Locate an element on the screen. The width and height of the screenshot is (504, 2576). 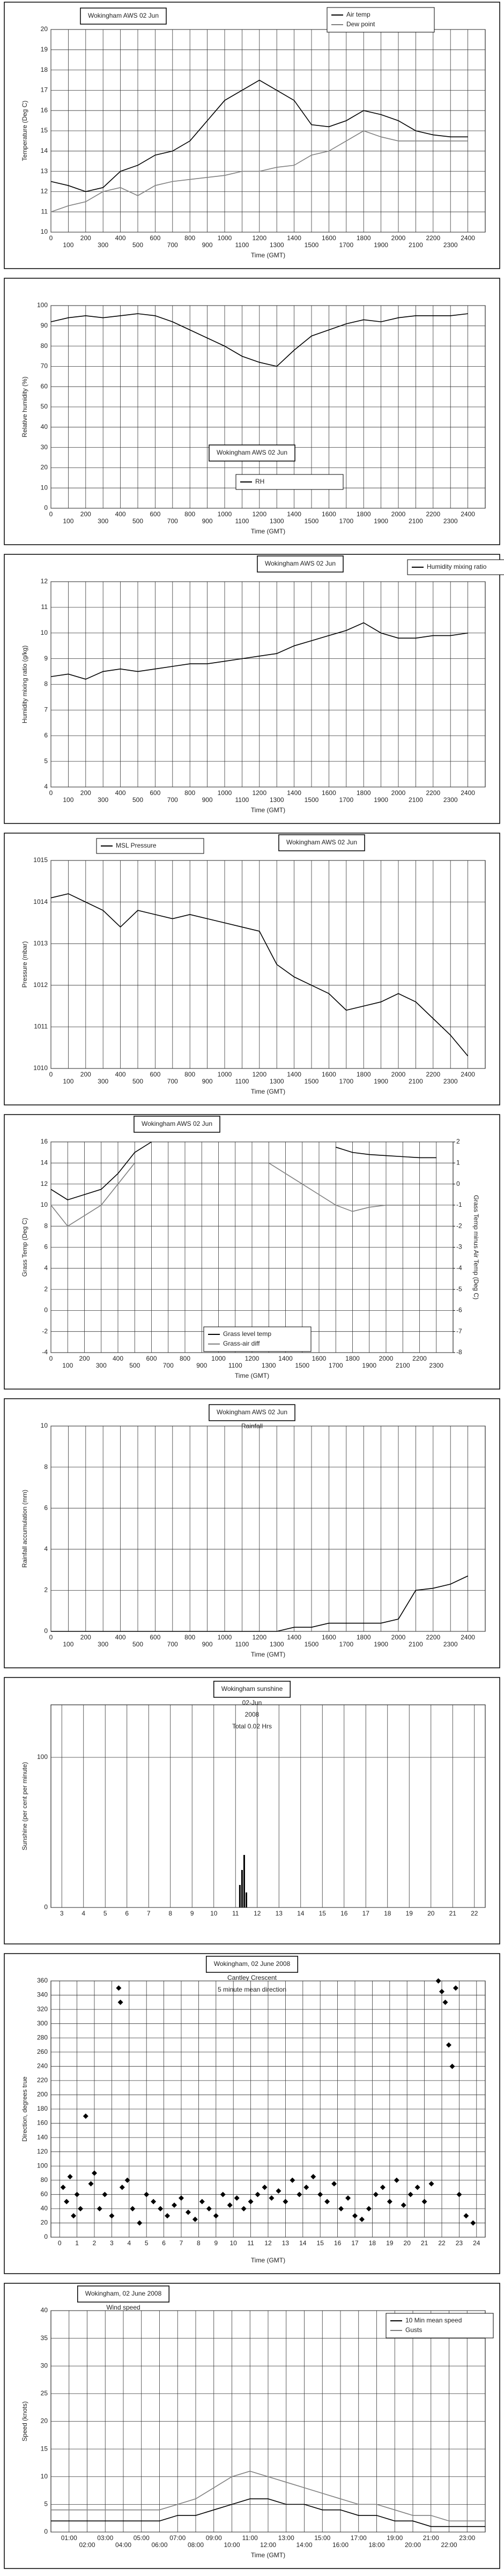
legend-box is located at coordinates (289, 482).